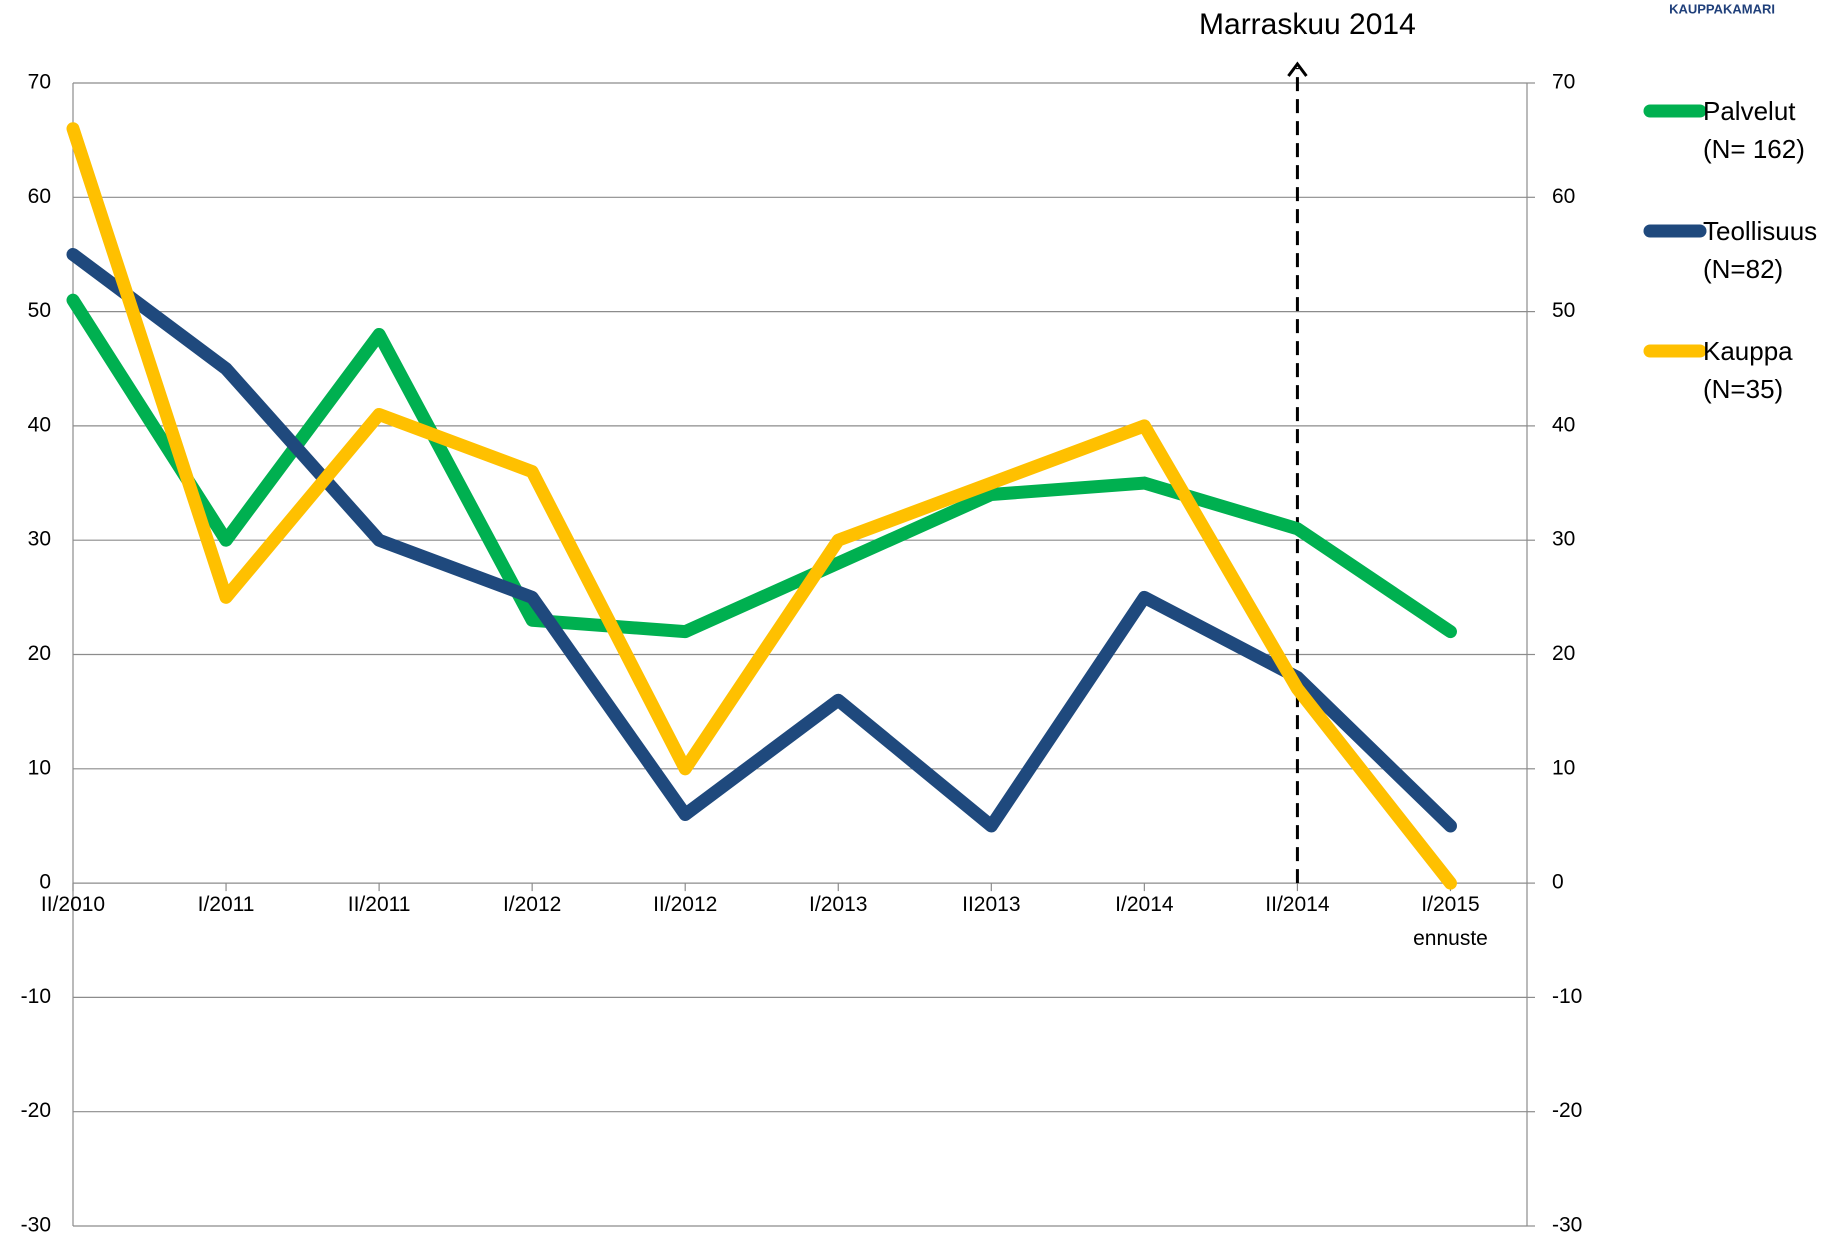  Describe the element at coordinates (1563, 310) in the screenshot. I see `y2-tick-label: 50` at that location.